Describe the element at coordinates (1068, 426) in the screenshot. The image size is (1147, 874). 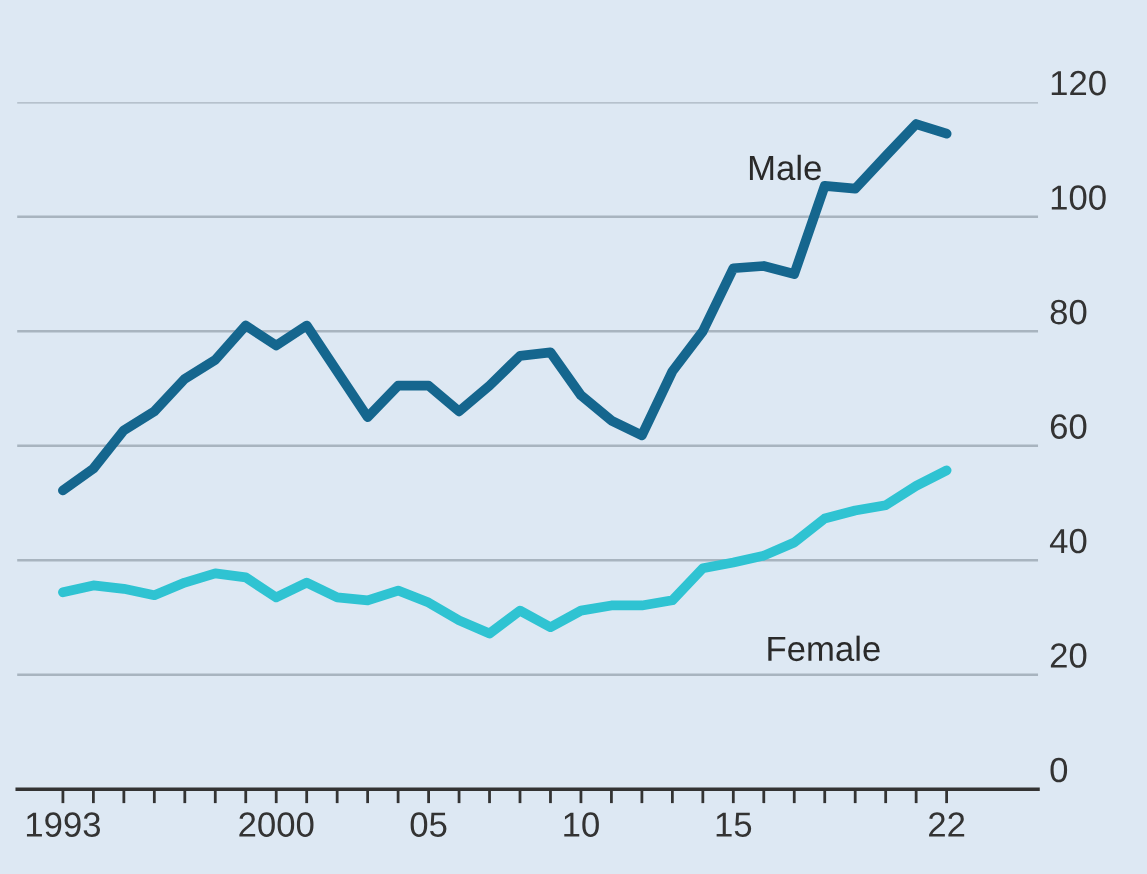
I see `y-tick-label: 60` at that location.